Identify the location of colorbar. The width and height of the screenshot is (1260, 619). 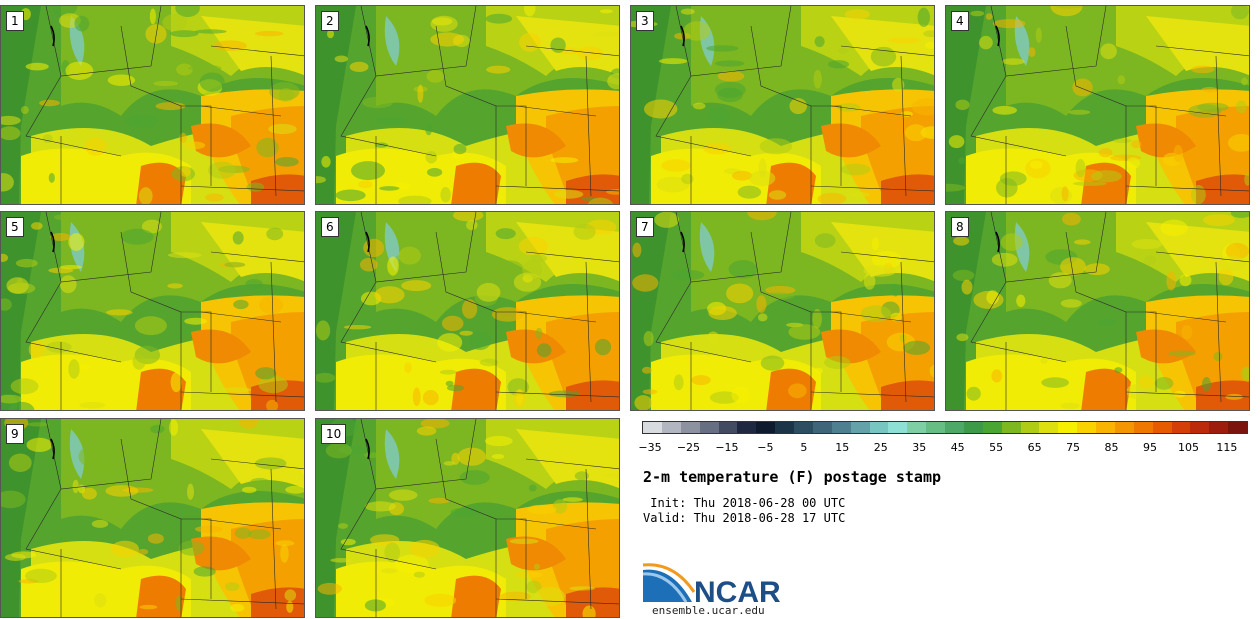
(945, 427).